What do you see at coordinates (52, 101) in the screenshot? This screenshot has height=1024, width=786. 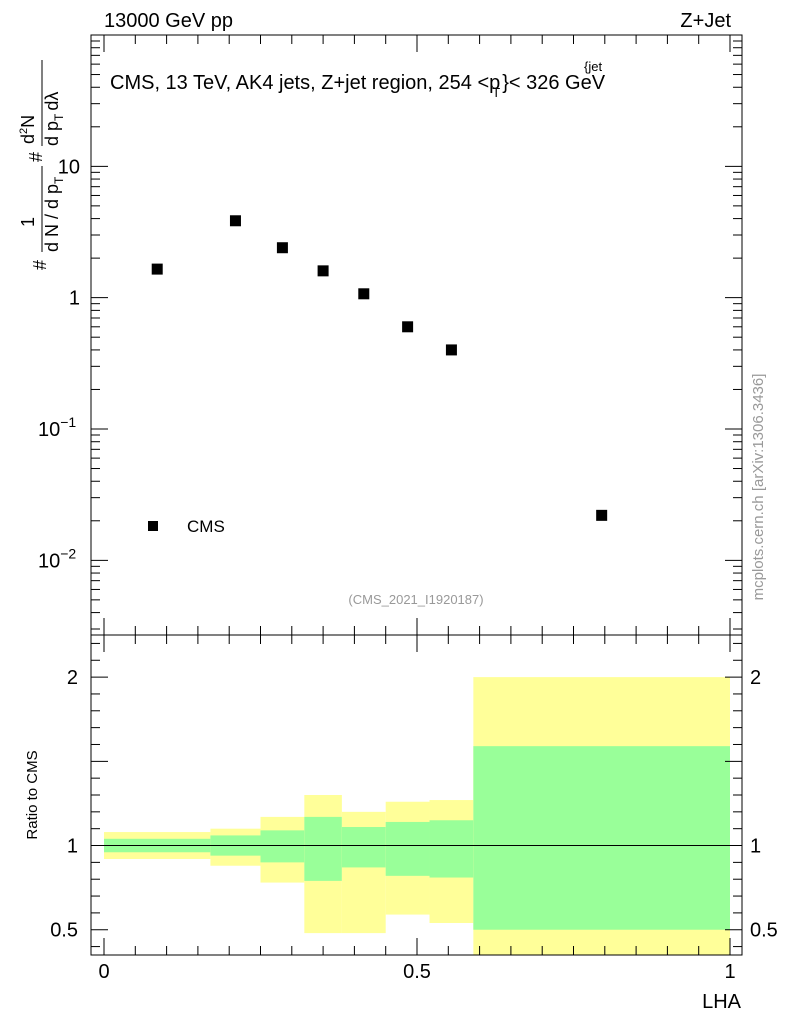 I see `ylabel-frac-den-dl: dλ` at bounding box center [52, 101].